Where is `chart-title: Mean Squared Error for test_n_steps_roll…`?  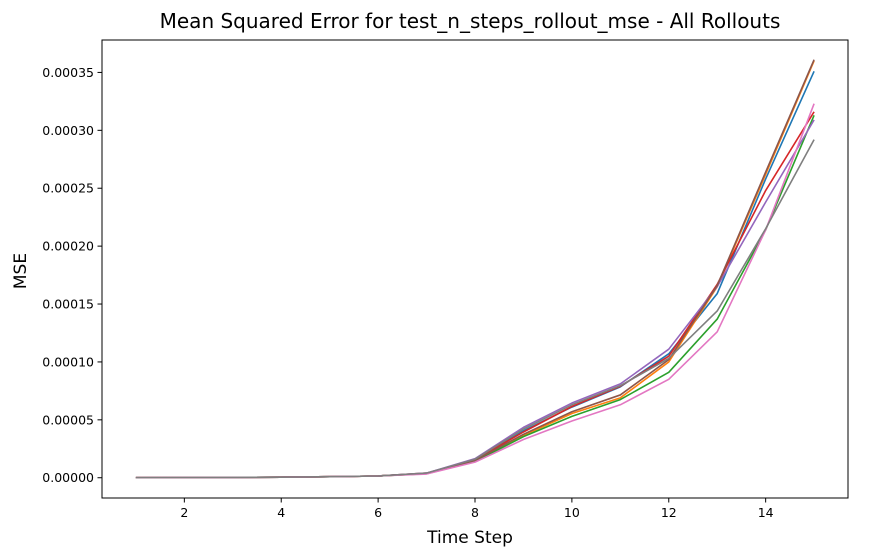
chart-title: Mean Squared Error for test_n_steps_roll… is located at coordinates (470, 21).